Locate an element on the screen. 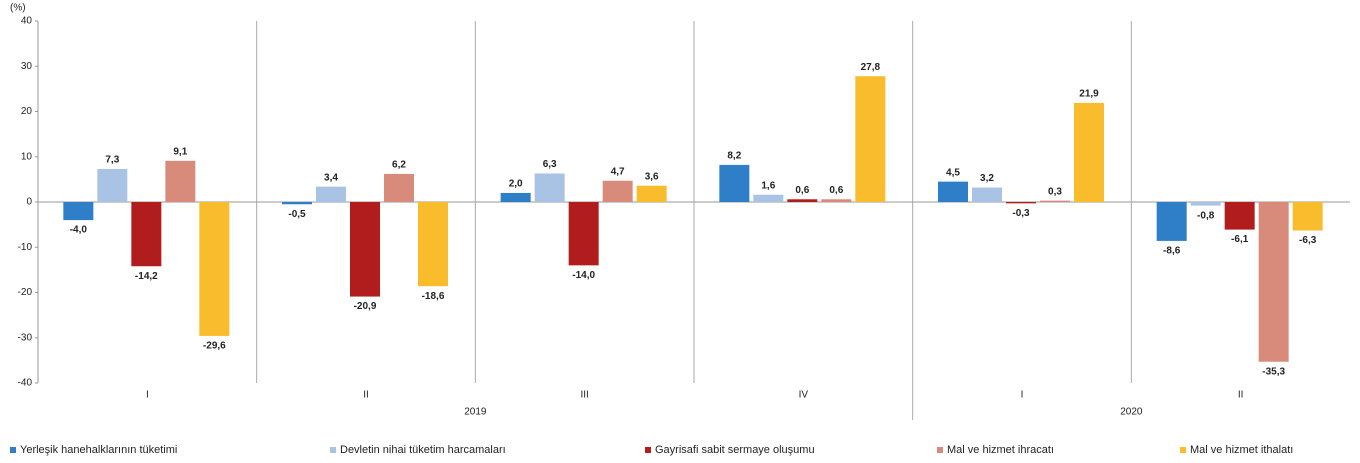  value-label: 21,9 is located at coordinates (1089, 94).